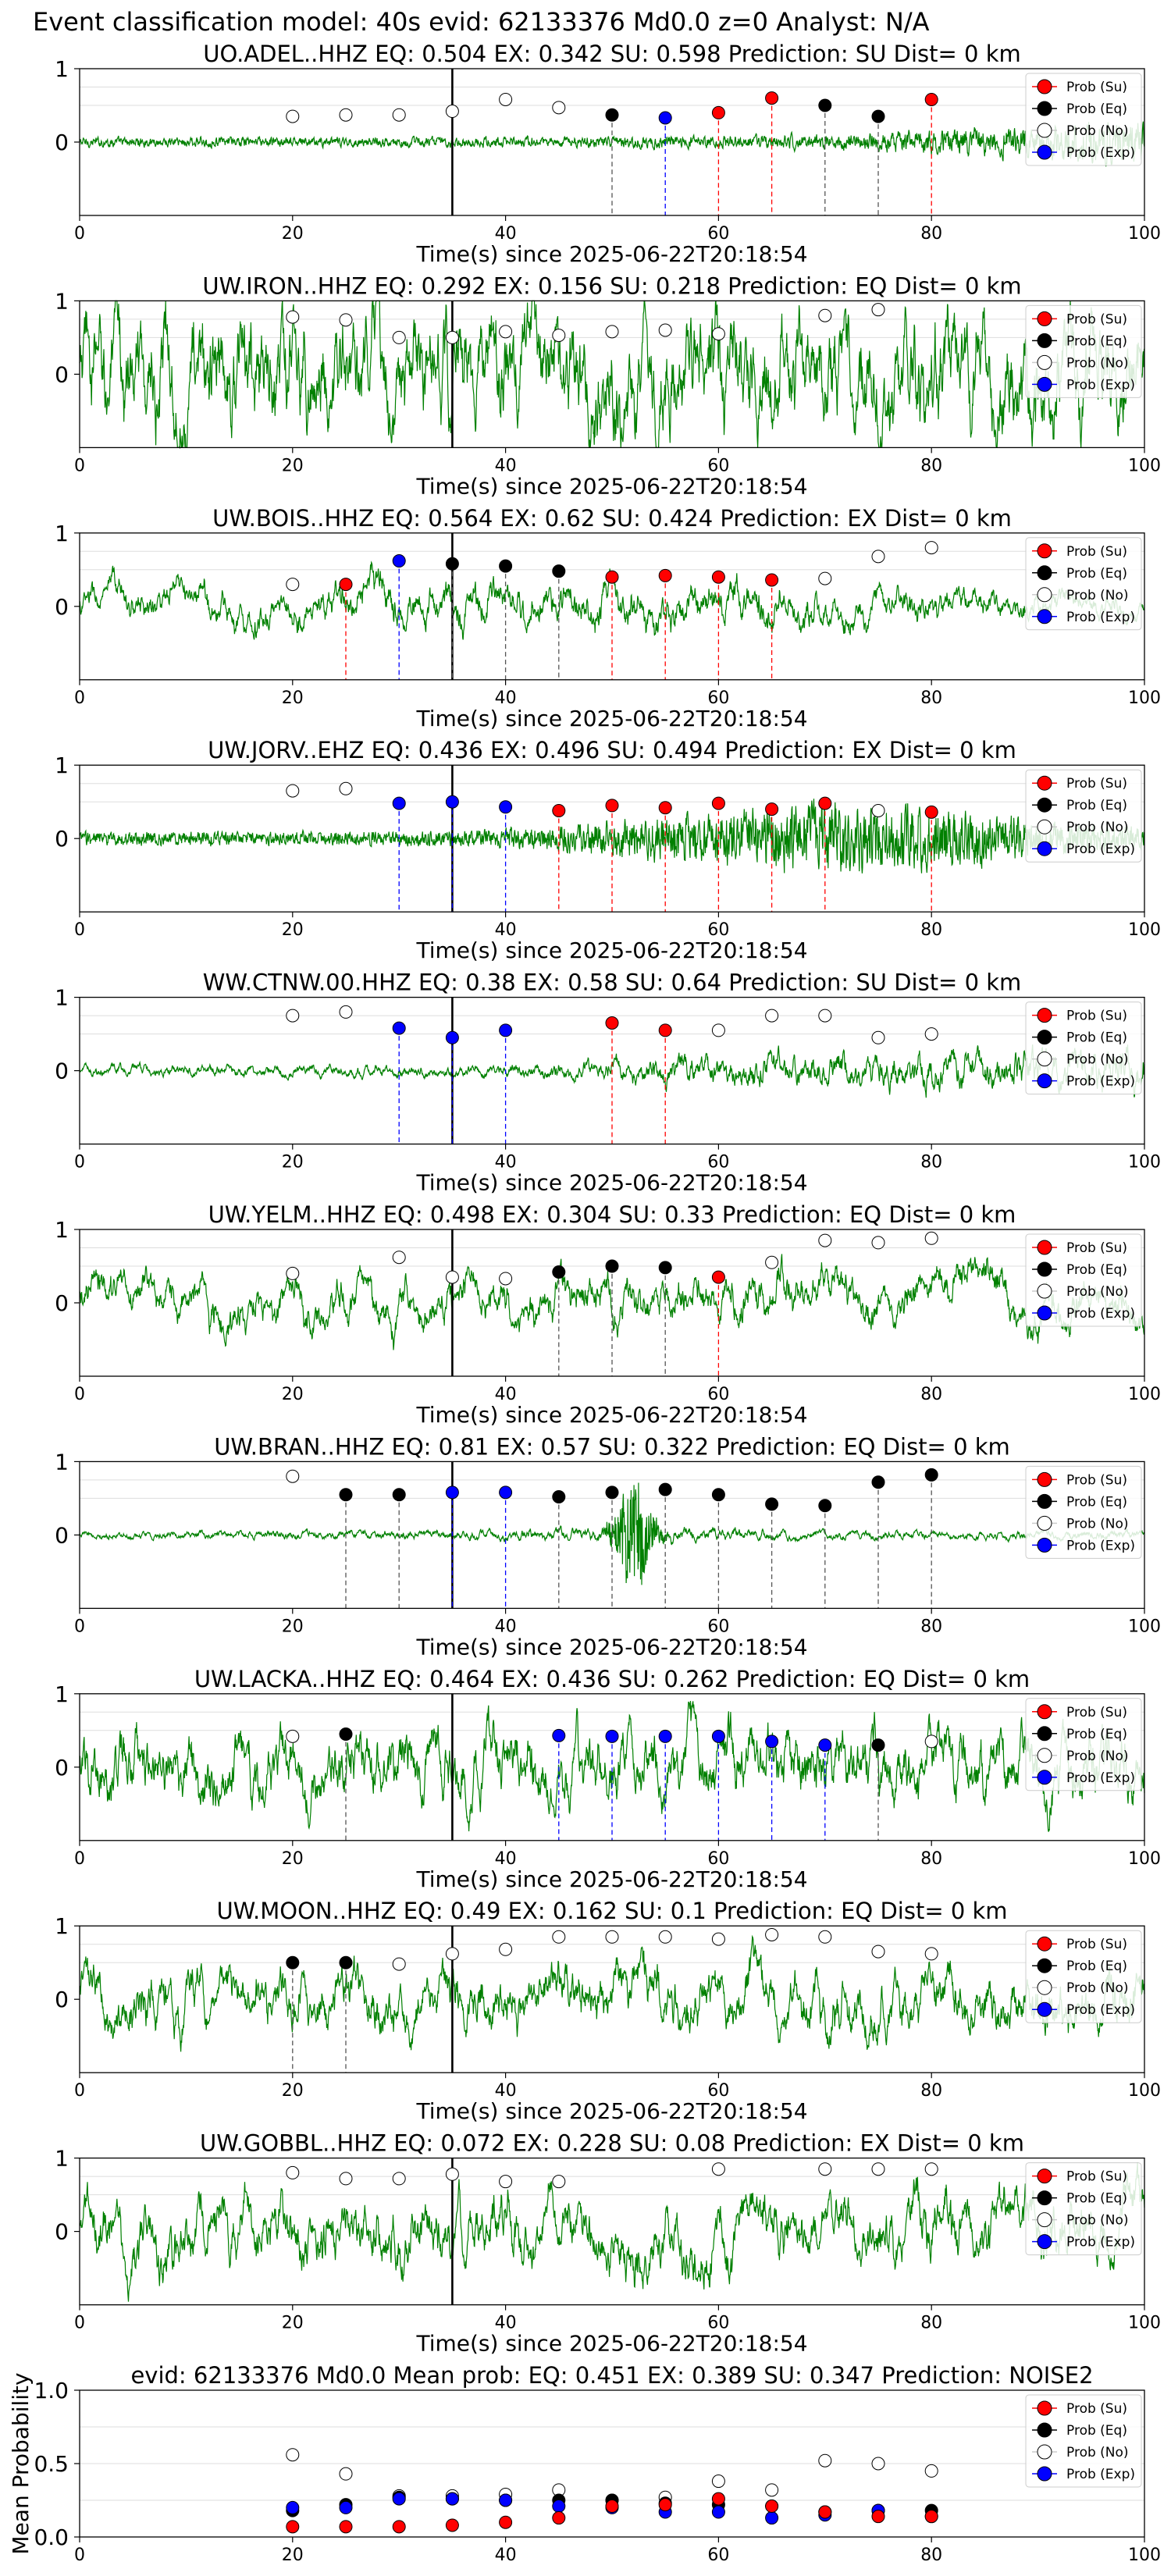 This screenshot has width=1171, height=2576. What do you see at coordinates (1044, 1987) in the screenshot?
I see `legend-marker-no` at bounding box center [1044, 1987].